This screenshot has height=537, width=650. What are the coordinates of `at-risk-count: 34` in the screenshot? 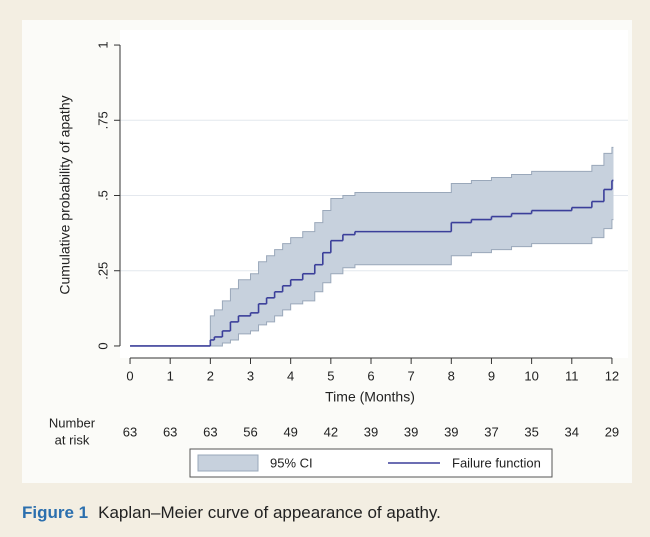 It's located at (572, 431).